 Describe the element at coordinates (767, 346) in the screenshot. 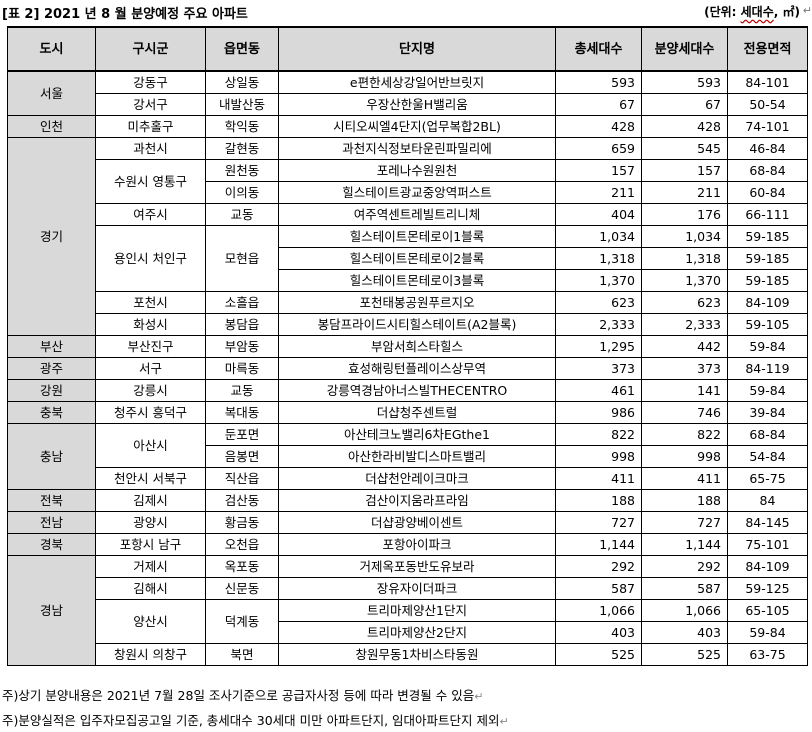

I see `area-cell: 59-84` at that location.